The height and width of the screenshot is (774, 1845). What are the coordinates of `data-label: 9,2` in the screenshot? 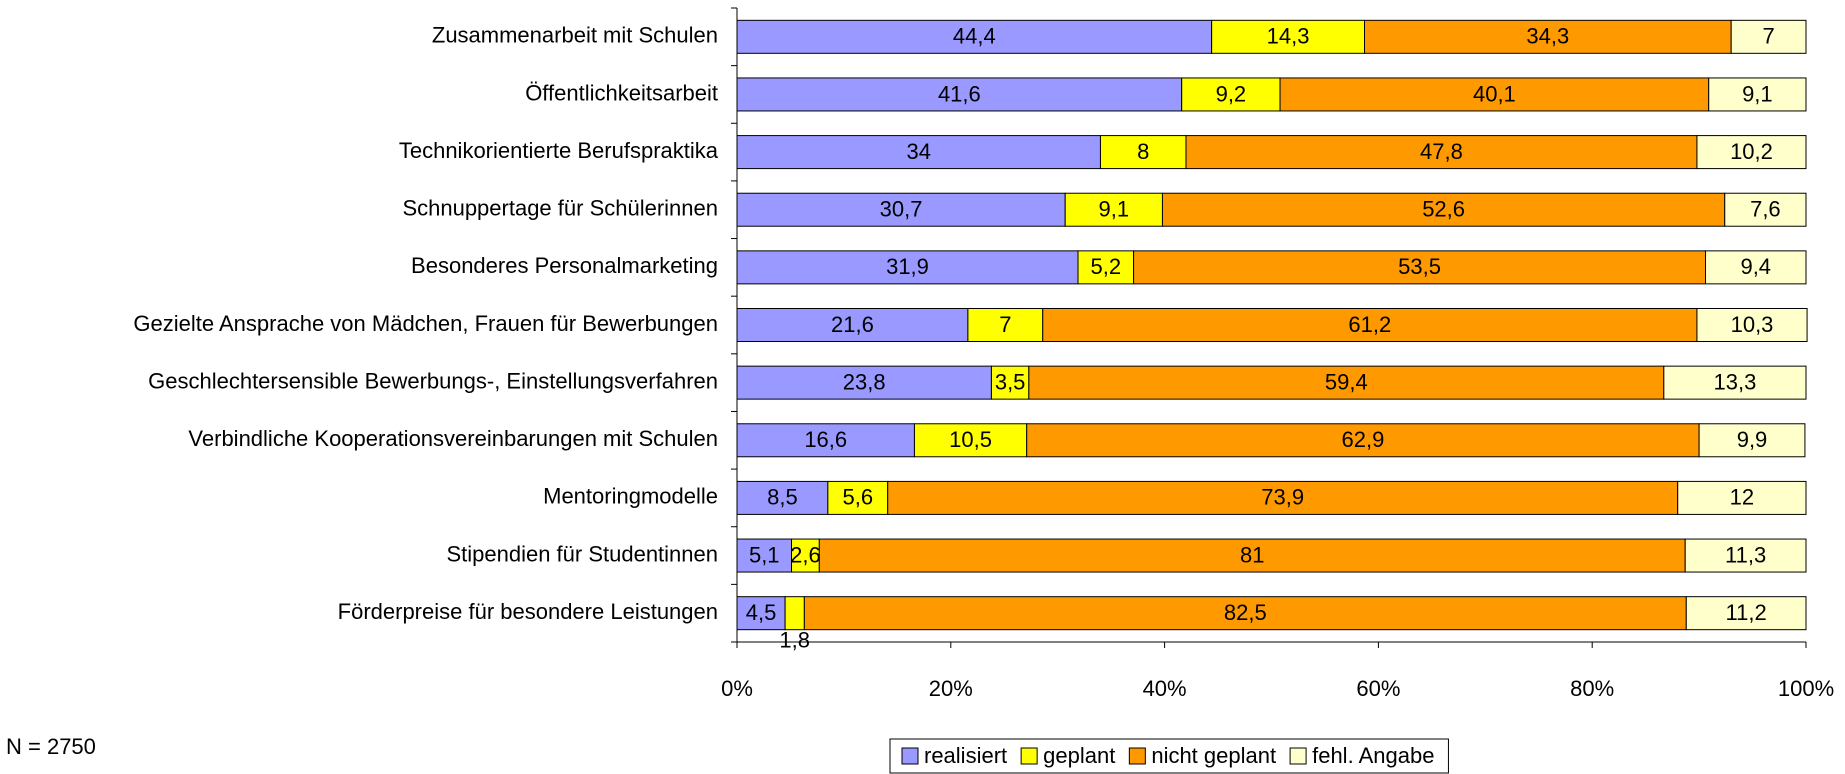 It's located at (1231, 93).